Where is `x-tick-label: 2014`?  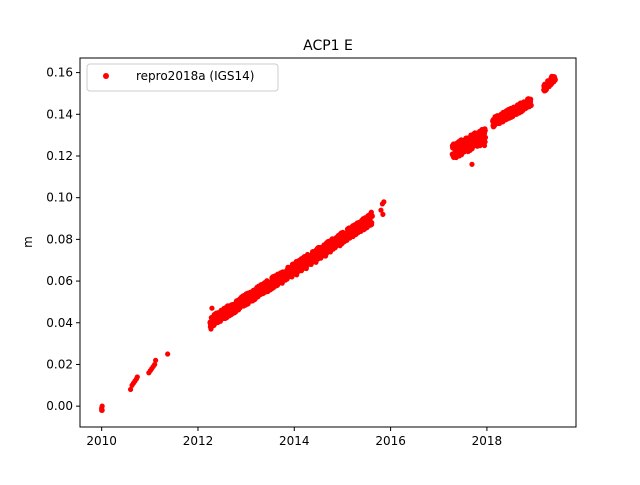 x-tick-label: 2014 is located at coordinates (294, 441).